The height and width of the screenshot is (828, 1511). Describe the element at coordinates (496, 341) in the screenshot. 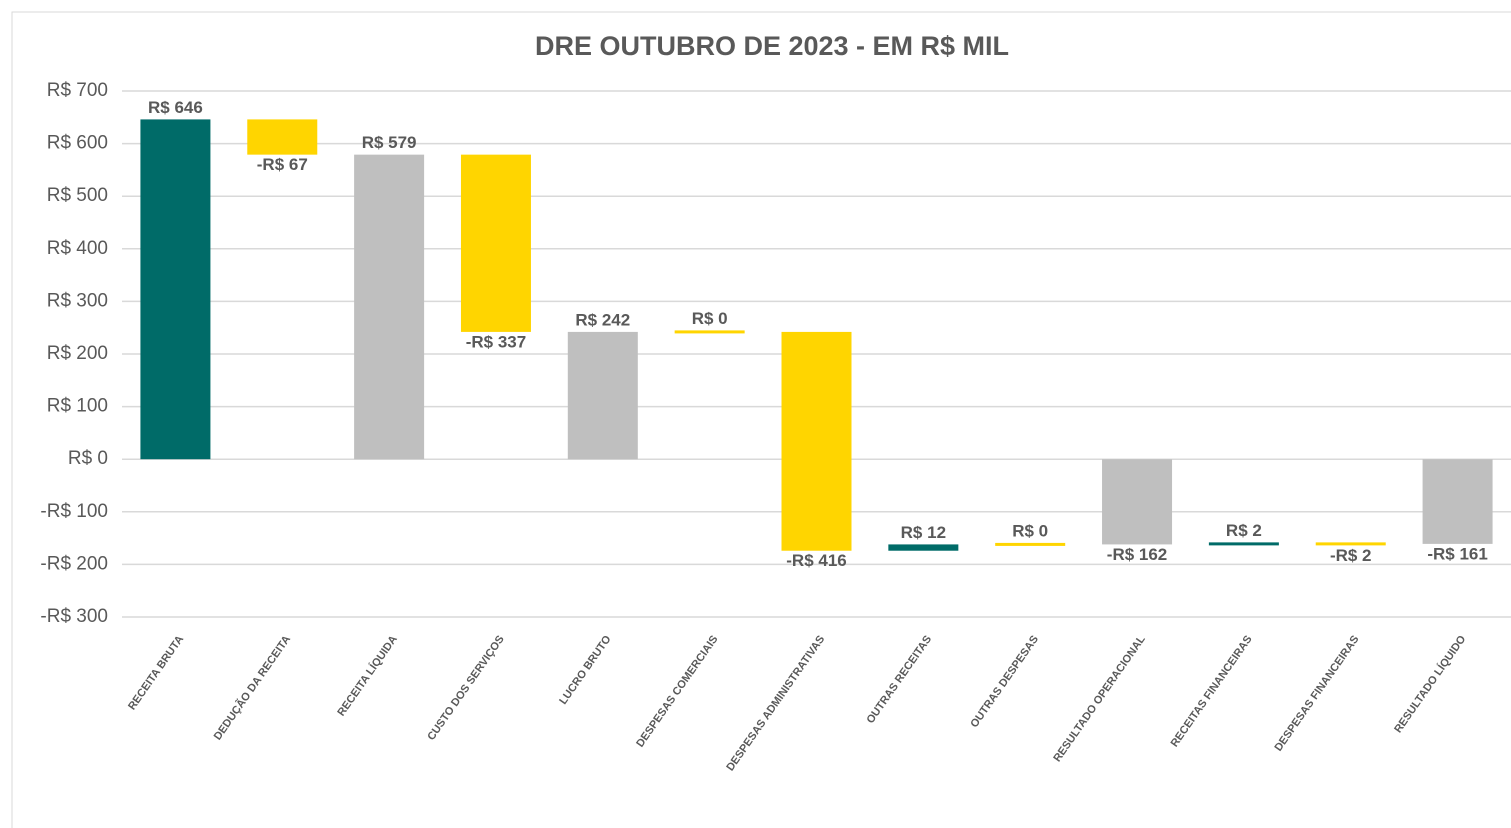

I see `value-label: -R$ 337` at that location.